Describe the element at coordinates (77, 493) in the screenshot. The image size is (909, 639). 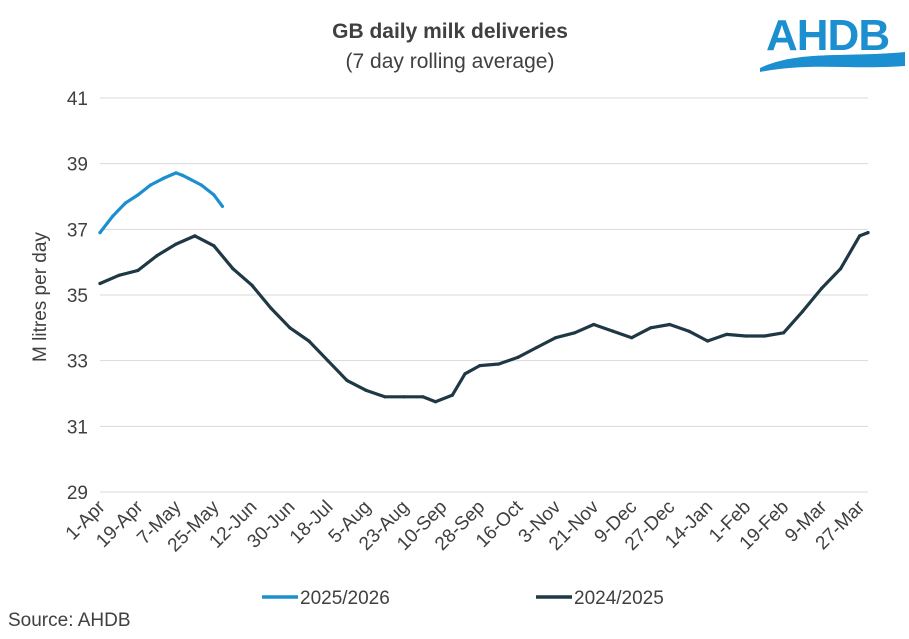
I see `y-tick-label: 29` at that location.